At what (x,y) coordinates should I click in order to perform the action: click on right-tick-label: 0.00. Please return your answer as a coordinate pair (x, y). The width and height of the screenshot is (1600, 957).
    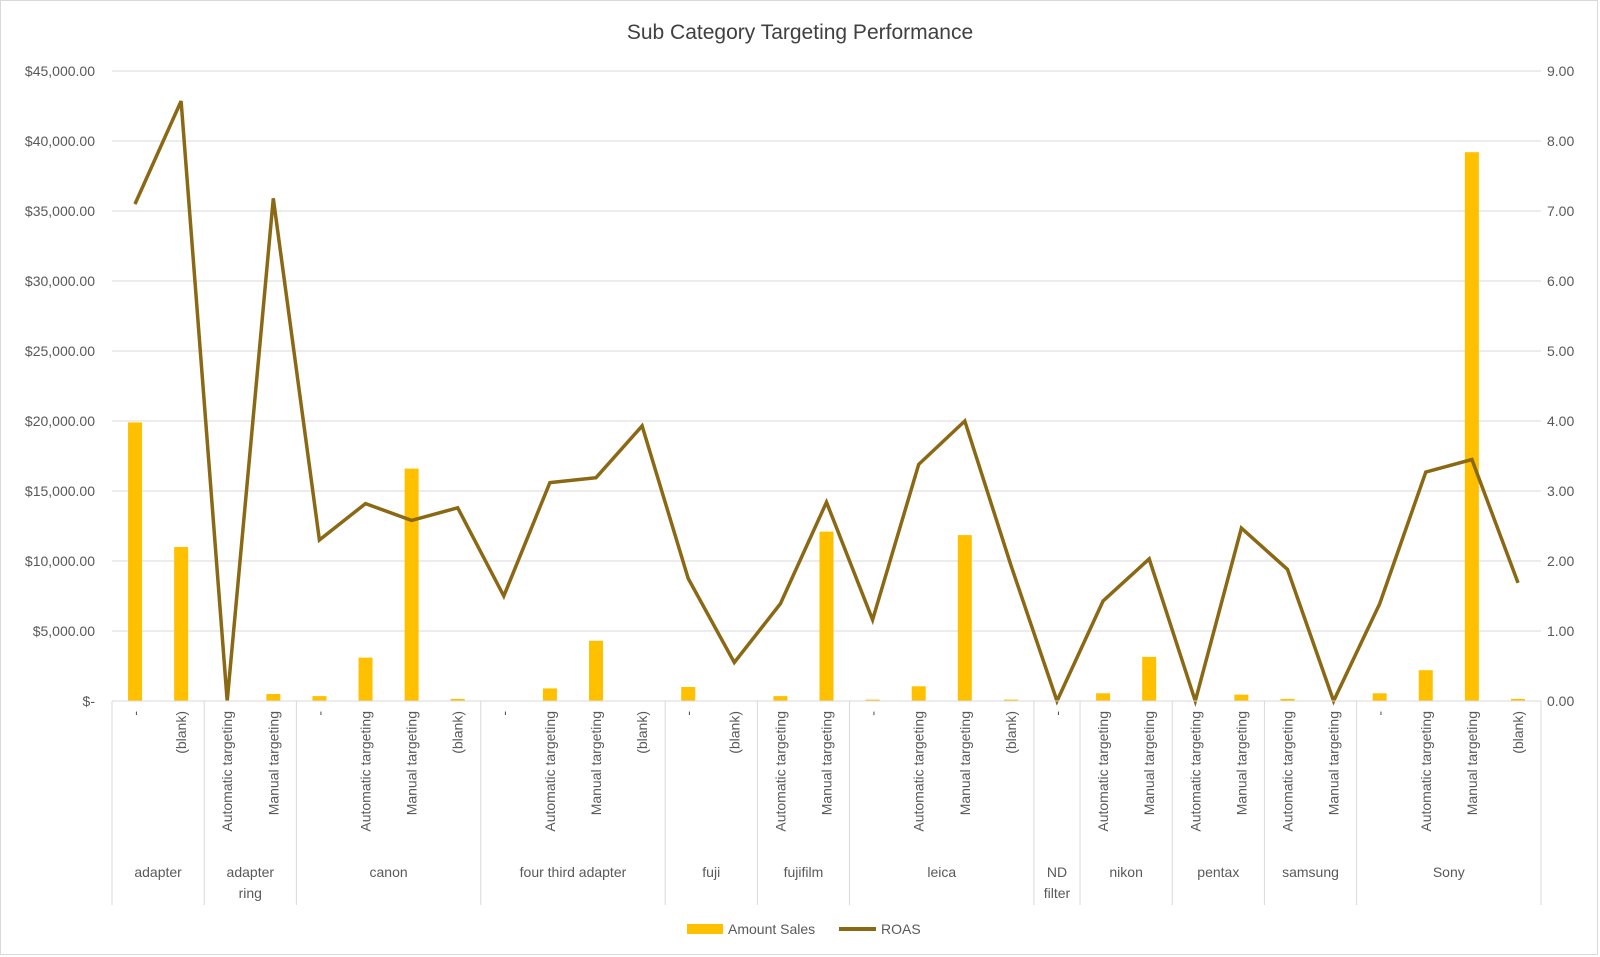
    Looking at the image, I should click on (1560, 701).